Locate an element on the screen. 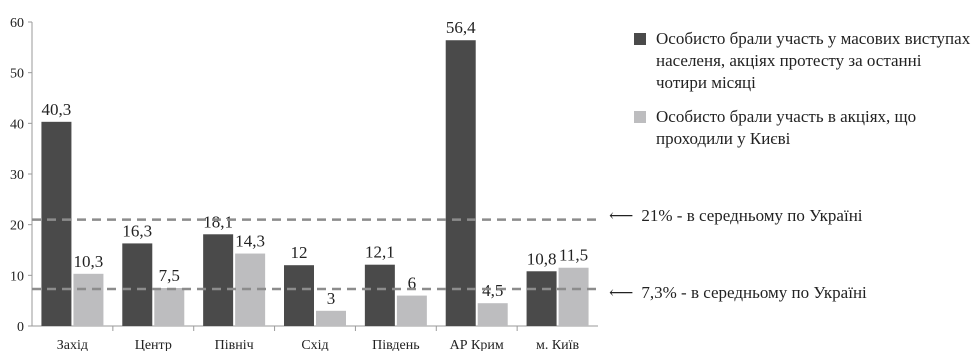  data-label-series-1: 12,1 is located at coordinates (380, 252).